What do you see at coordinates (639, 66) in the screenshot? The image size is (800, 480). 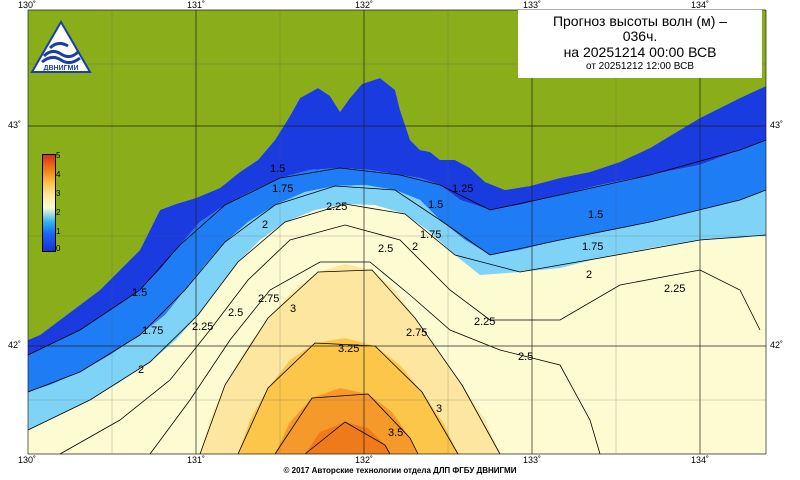 I see `title-line-4: от 20251212 12:00 ВСВ` at bounding box center [639, 66].